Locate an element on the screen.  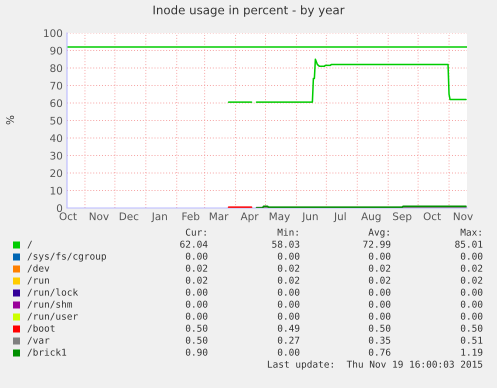
x-tick-label: Jul is located at coordinates (339, 217).